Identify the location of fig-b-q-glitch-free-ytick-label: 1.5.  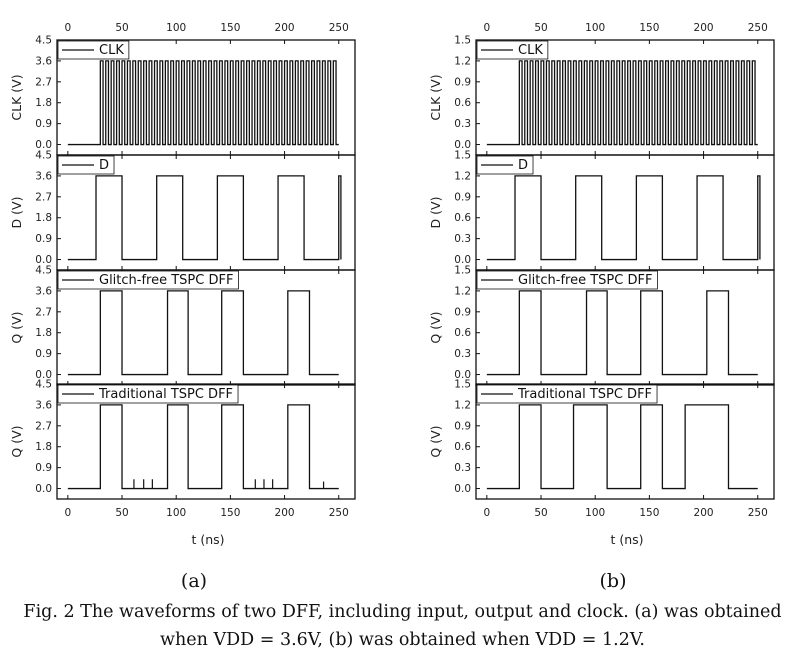
(462, 271).